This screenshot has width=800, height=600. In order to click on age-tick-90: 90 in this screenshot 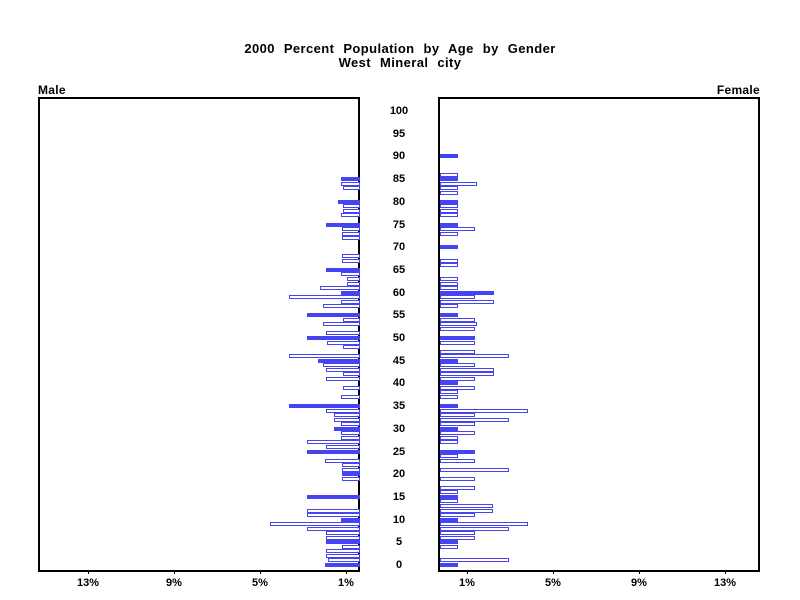, I will do `click(399, 156)`.